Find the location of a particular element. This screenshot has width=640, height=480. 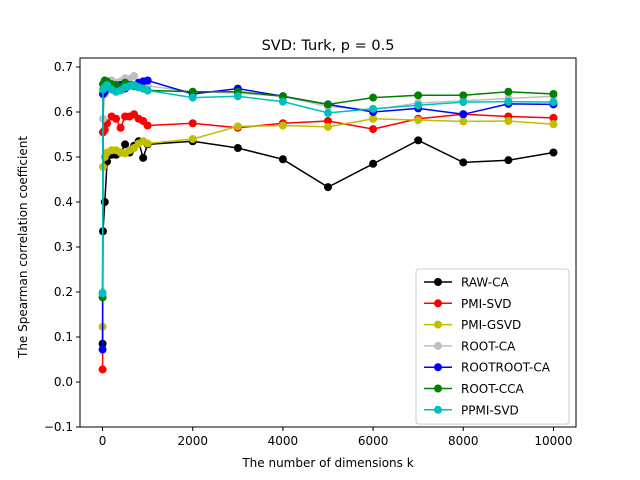

legend-item: ROOT-CCA is located at coordinates (474, 389).